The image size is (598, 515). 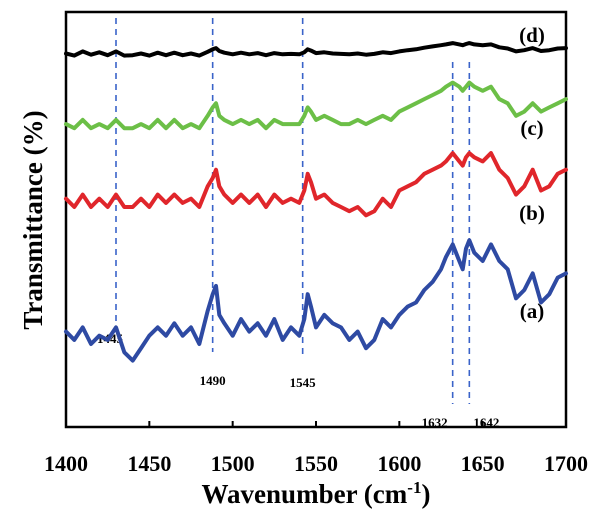 I want to click on series-label-c: (c), so click(x=531, y=128).